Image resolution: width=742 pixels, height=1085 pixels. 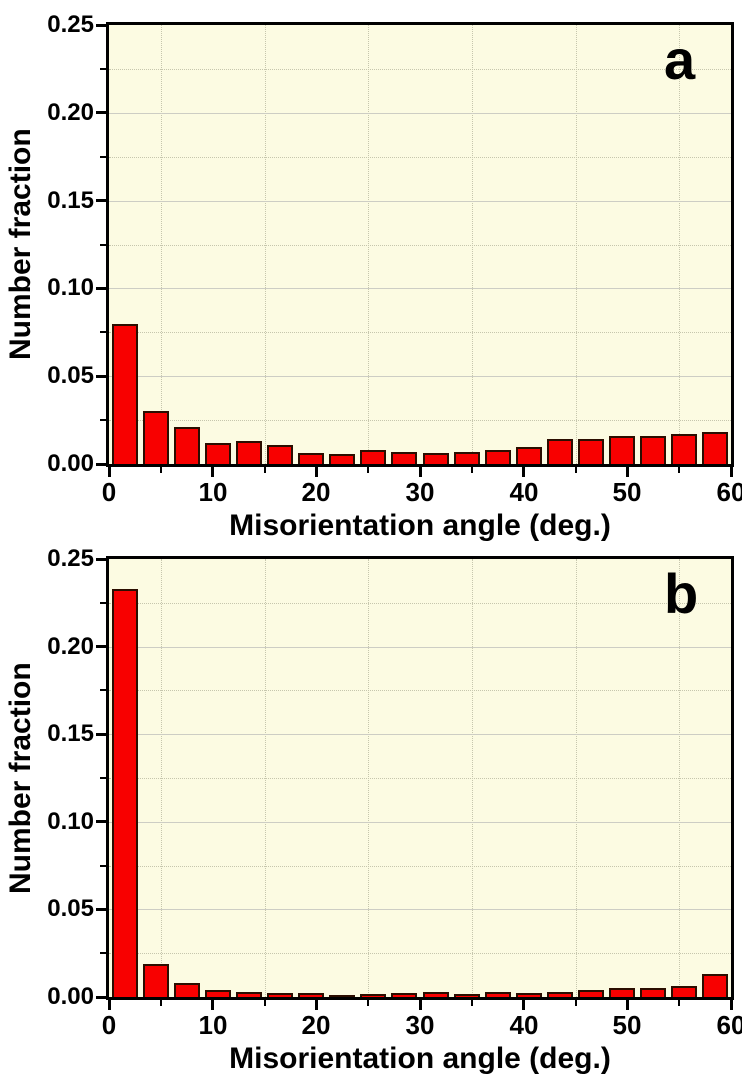 I want to click on panel-letter: a, so click(x=680, y=59).